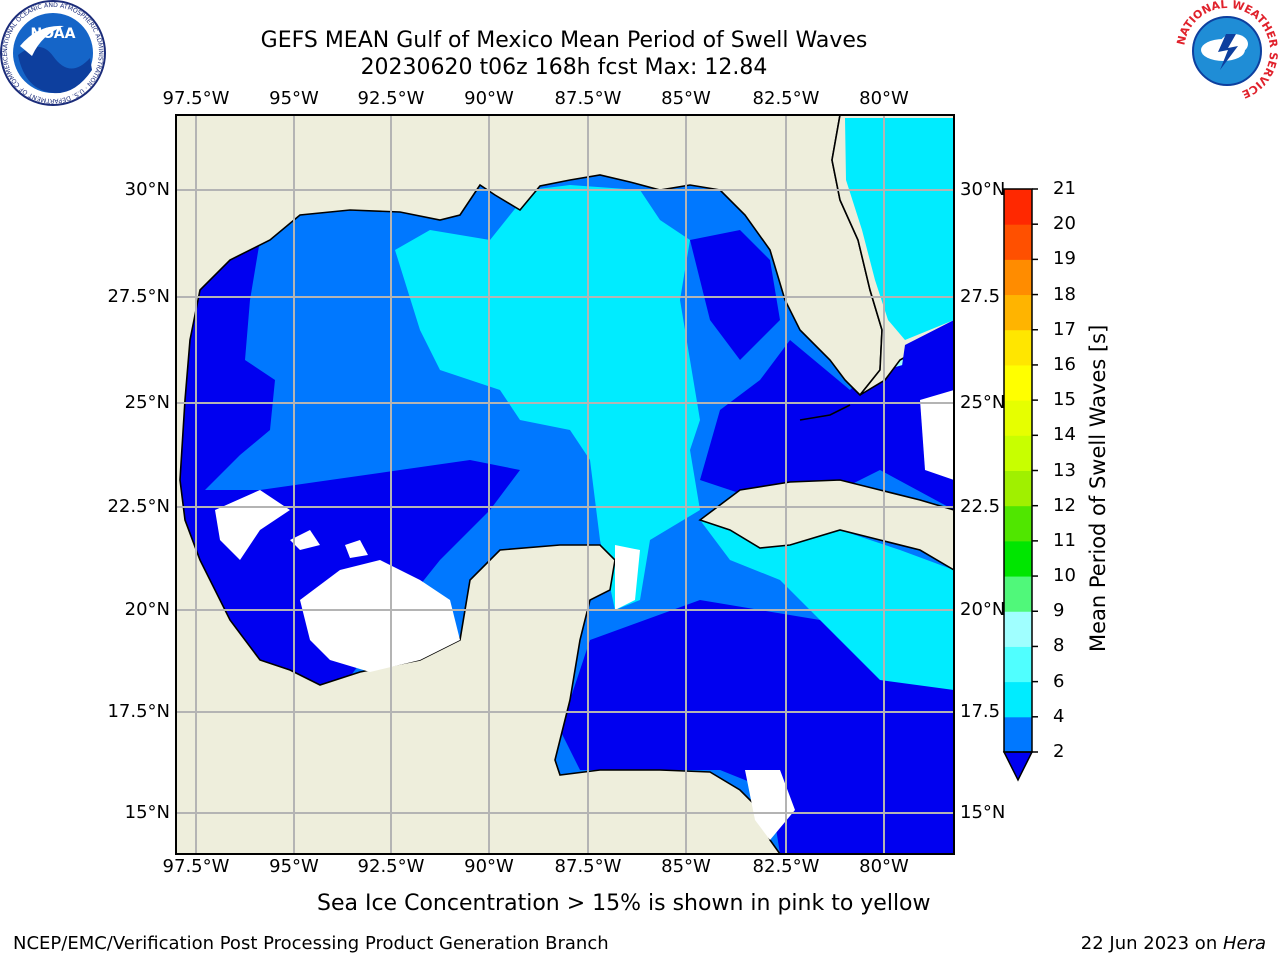  What do you see at coordinates (983, 189) in the screenshot?
I see `lat-label-right: 30°N` at bounding box center [983, 189].